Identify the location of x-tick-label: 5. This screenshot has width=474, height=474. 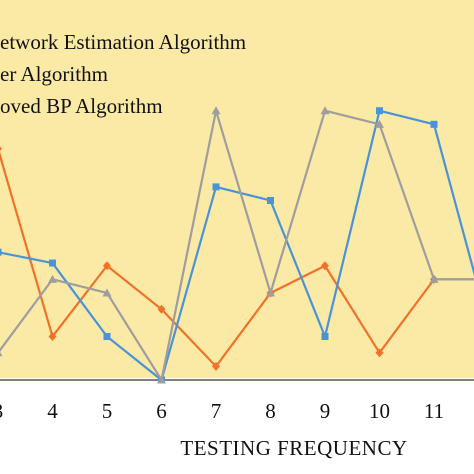
(107, 411).